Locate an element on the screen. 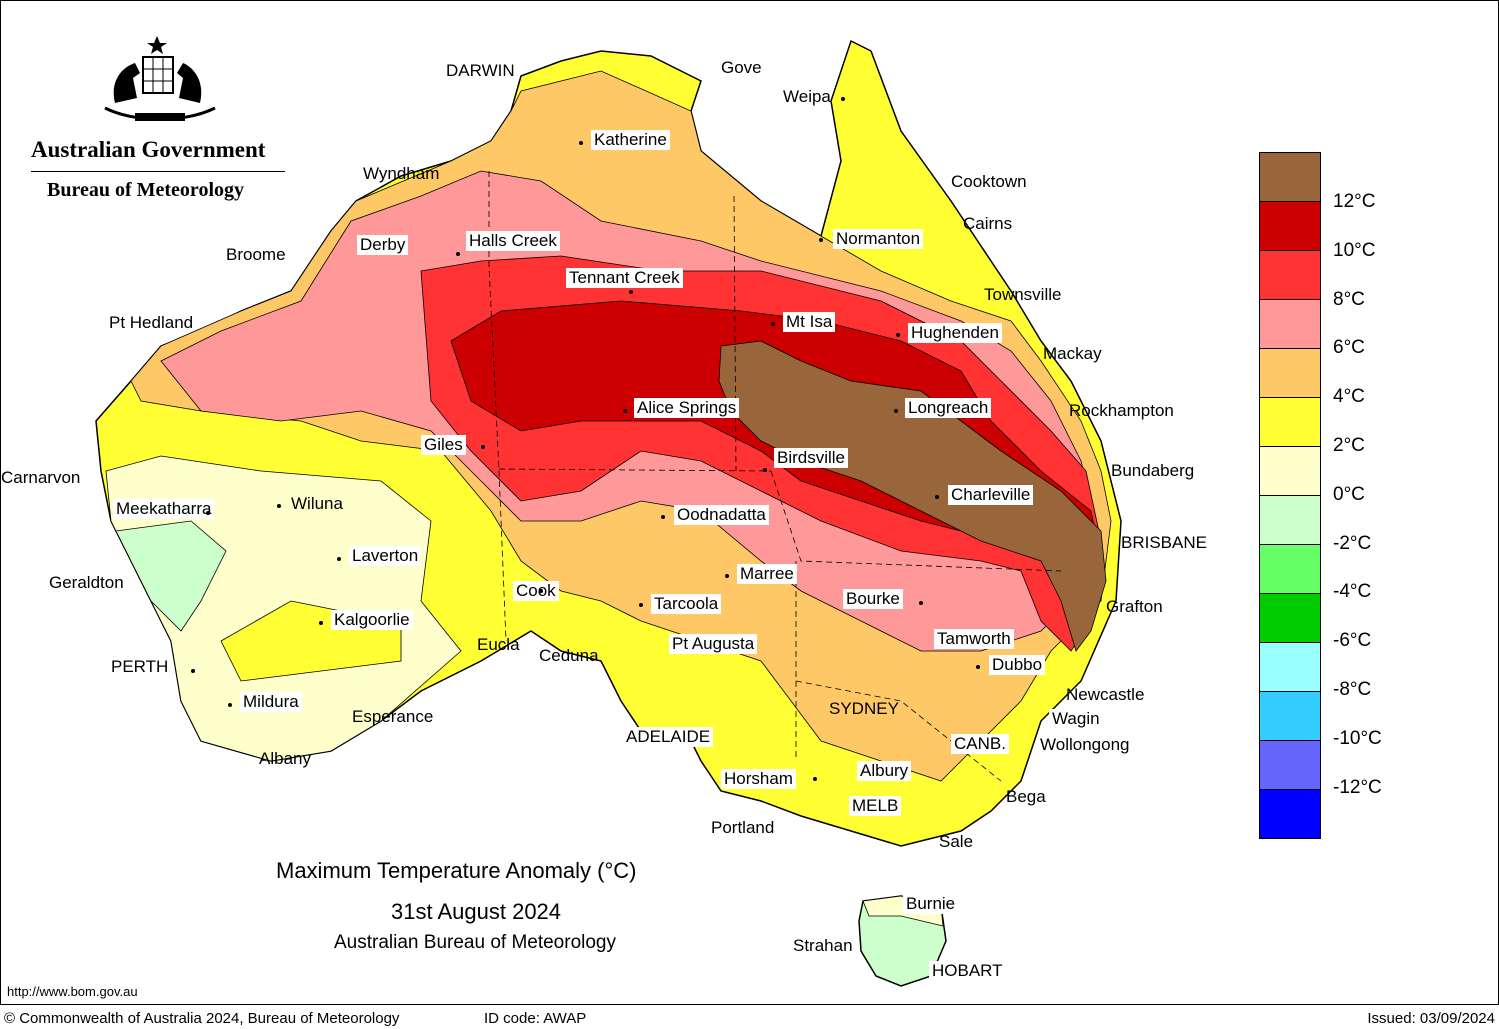 The image size is (1499, 1029). legend-label: -10°C is located at coordinates (1357, 738).